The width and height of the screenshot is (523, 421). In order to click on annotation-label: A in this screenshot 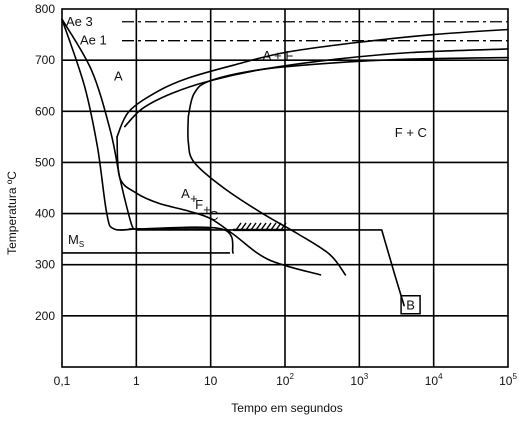, I will do `click(118, 76)`.